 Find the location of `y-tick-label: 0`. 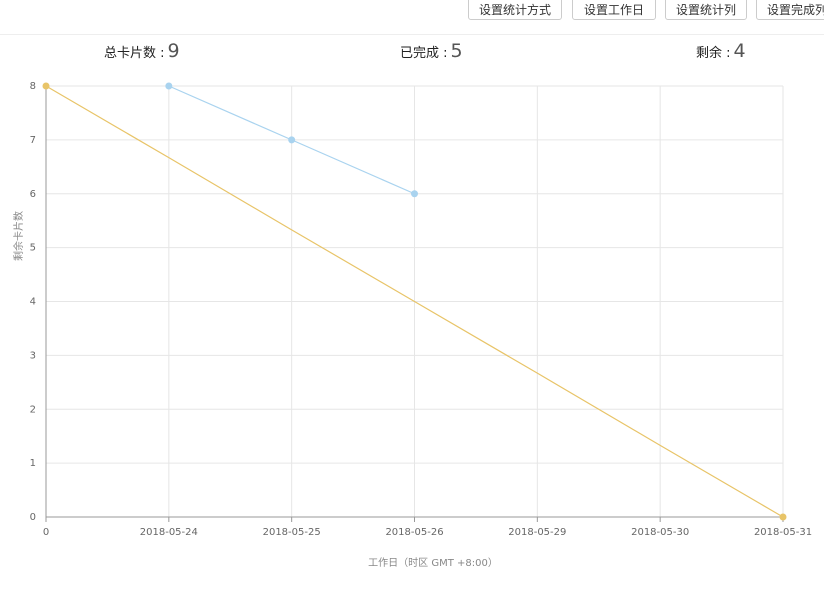

y-tick-label: 0 is located at coordinates (33, 517).